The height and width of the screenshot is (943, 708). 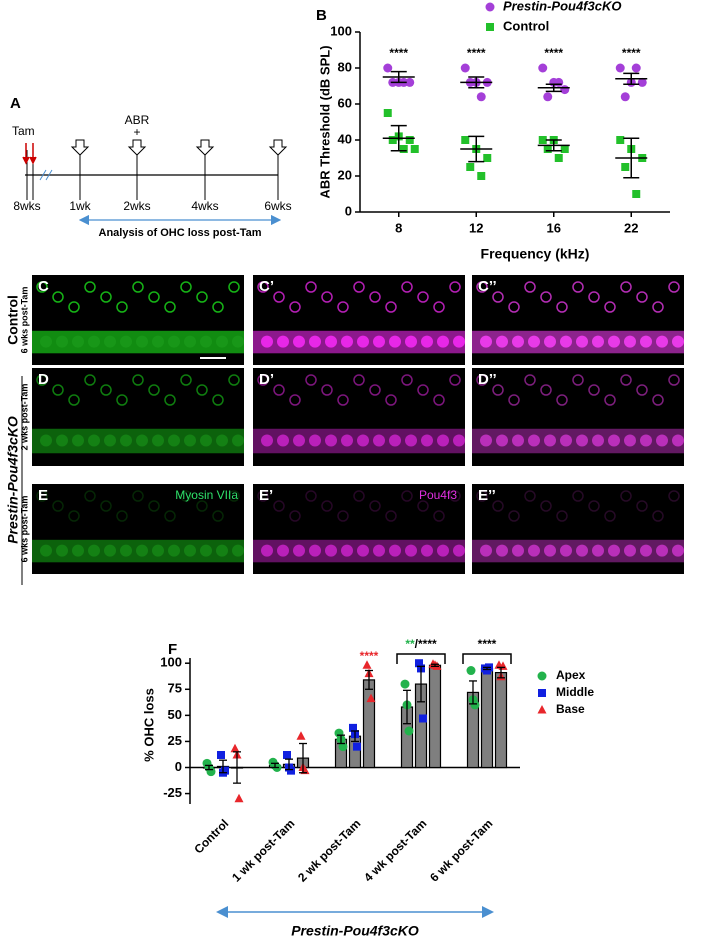 What do you see at coordinates (395, 850) in the screenshot?
I see `x-tick-label: 4 wk post-Tam` at bounding box center [395, 850].